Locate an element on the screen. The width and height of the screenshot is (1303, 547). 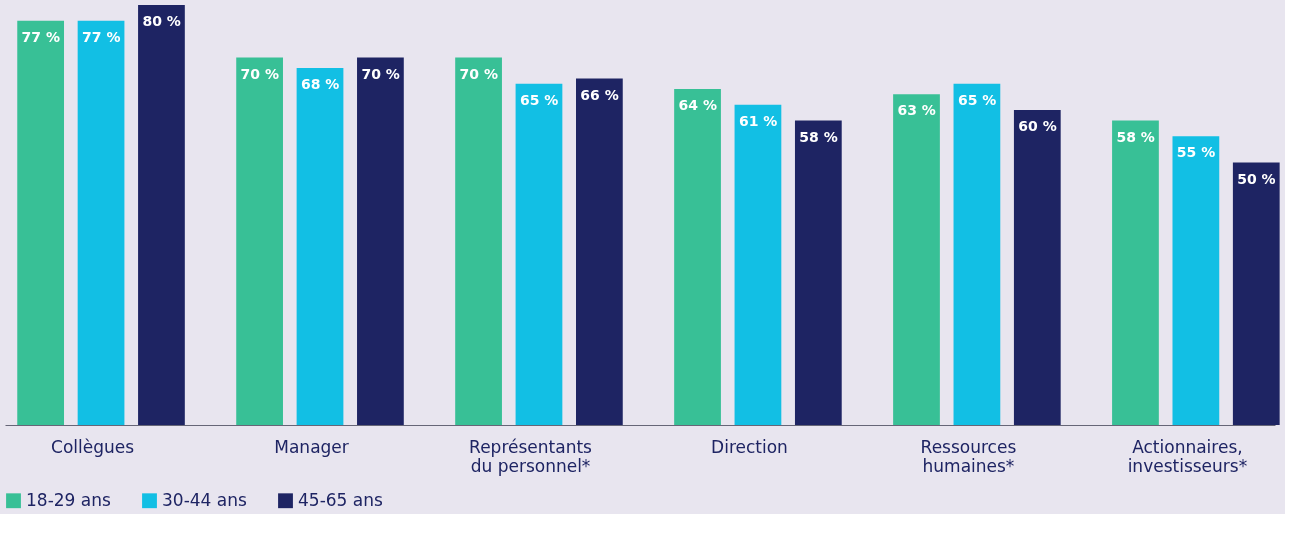
x-tick-label: Collègues is located at coordinates (93, 446).